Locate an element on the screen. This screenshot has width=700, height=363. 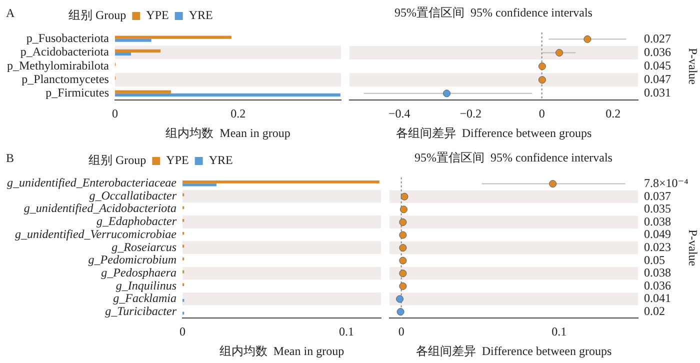
text: A is located at coordinates (10, 13).